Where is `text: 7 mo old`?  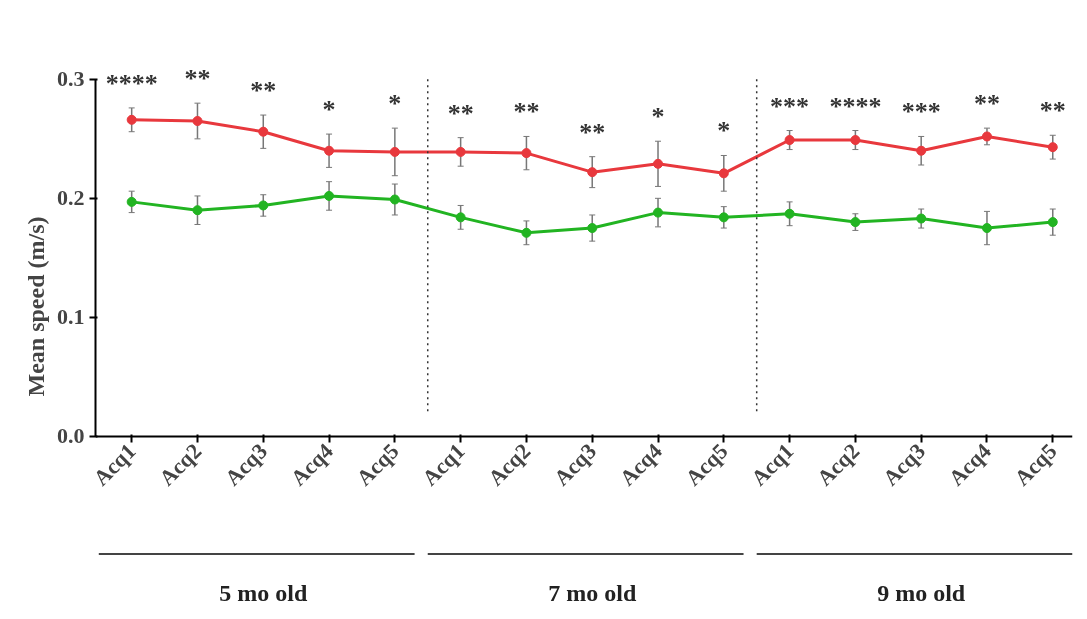
text: 7 mo old is located at coordinates (592, 593).